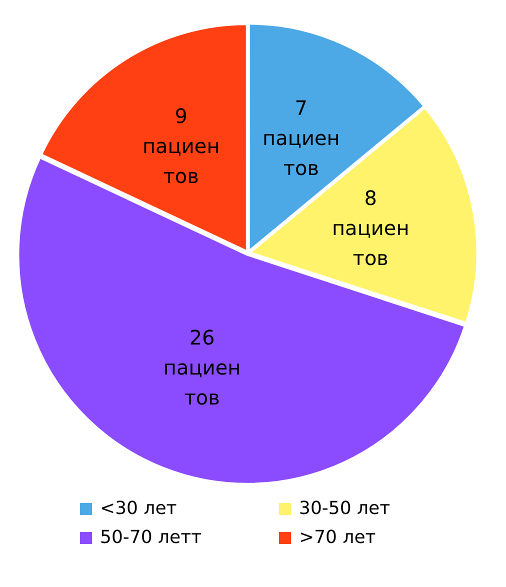 The width and height of the screenshot is (506, 587). Describe the element at coordinates (301, 138) in the screenshot. I see `data-label: 7 пациен тов` at that location.